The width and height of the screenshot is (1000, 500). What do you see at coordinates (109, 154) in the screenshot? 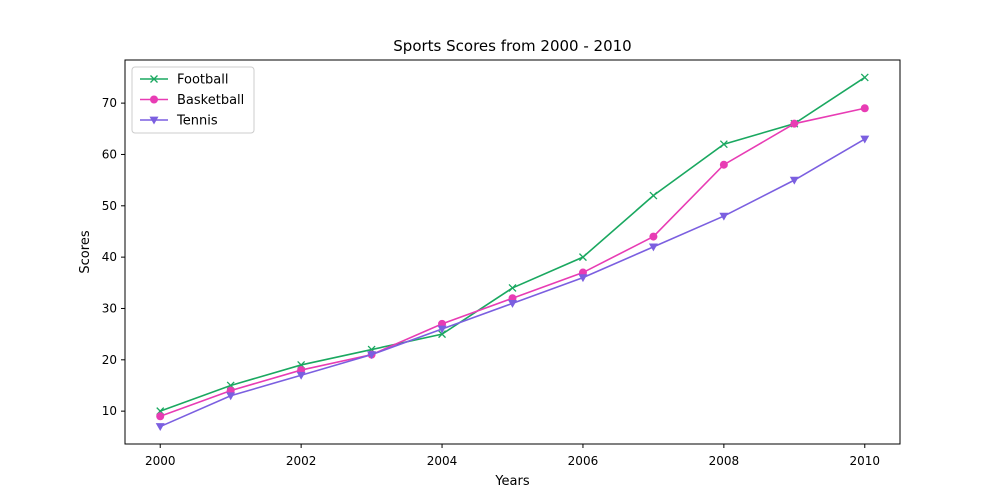
I see `y-tick-label: 60` at bounding box center [109, 154].